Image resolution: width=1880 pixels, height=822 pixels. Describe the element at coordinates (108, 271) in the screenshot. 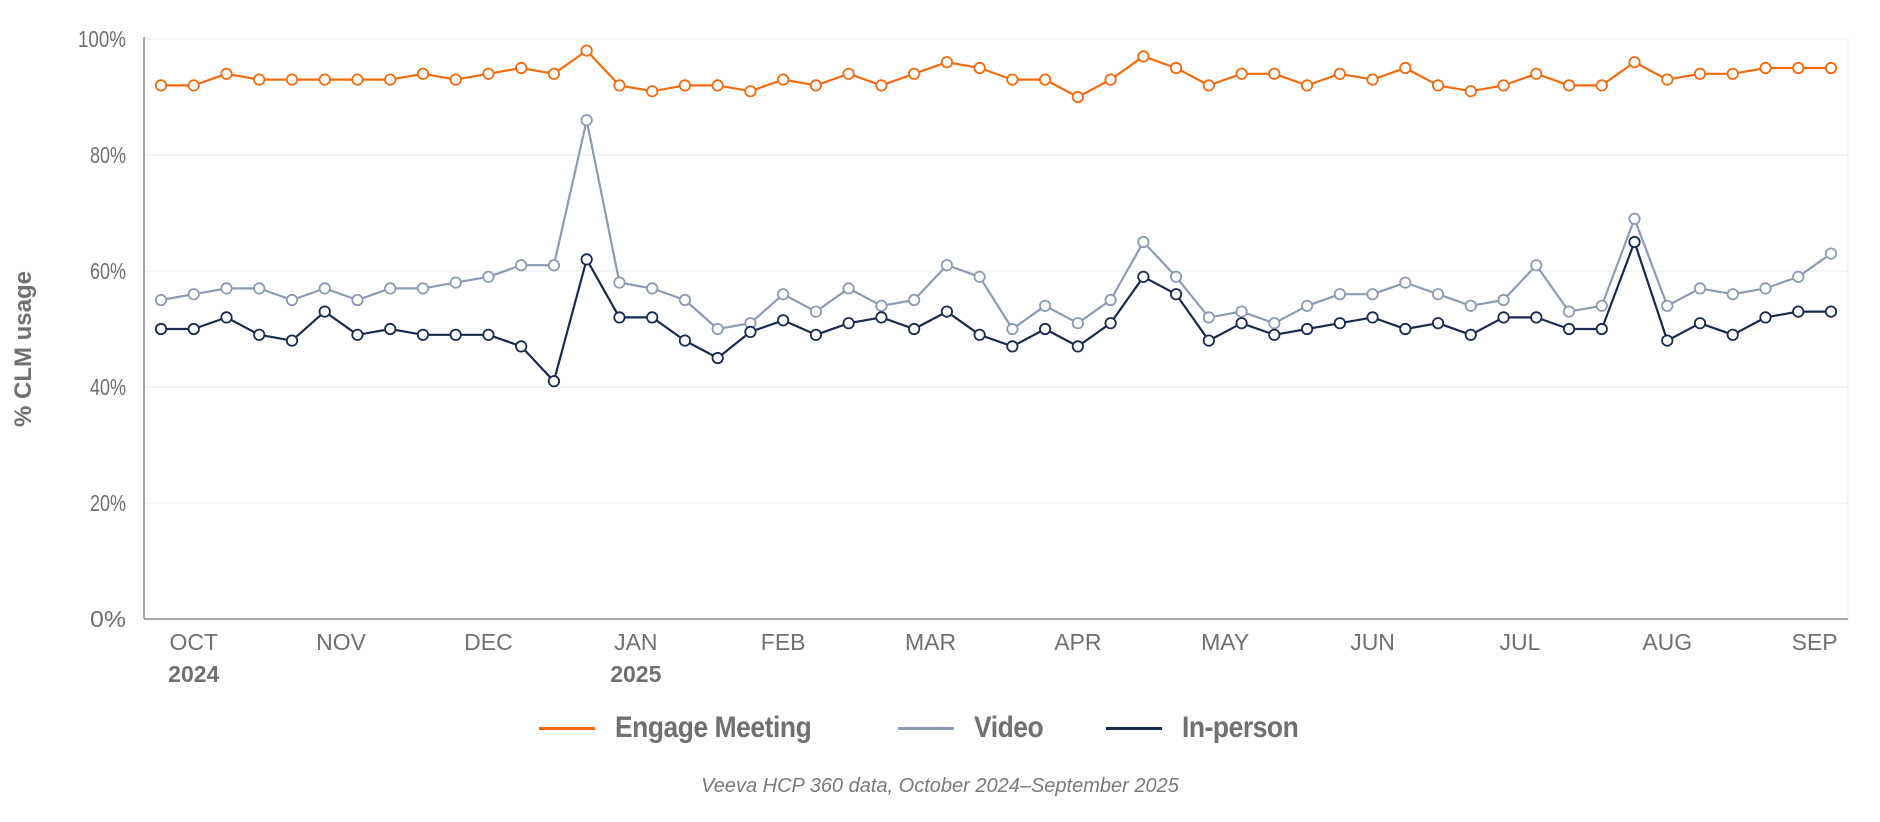

I see `y-tick-label: 60%` at that location.